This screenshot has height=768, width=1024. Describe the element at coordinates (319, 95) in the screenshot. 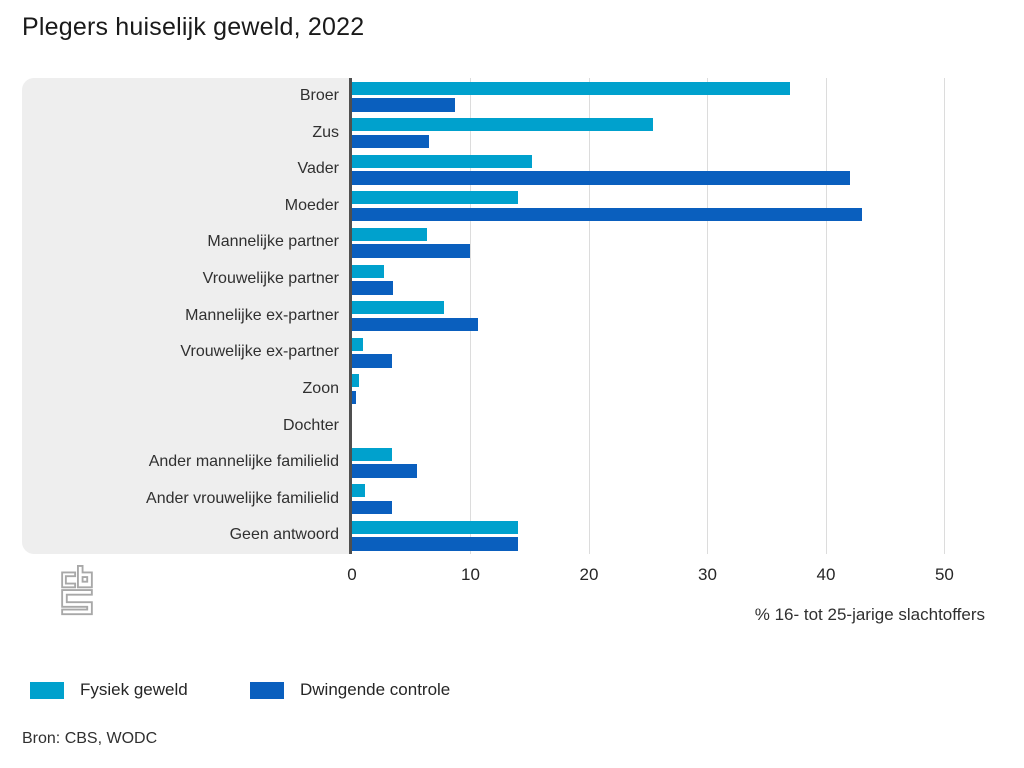

I see `category-label: Broer` at that location.